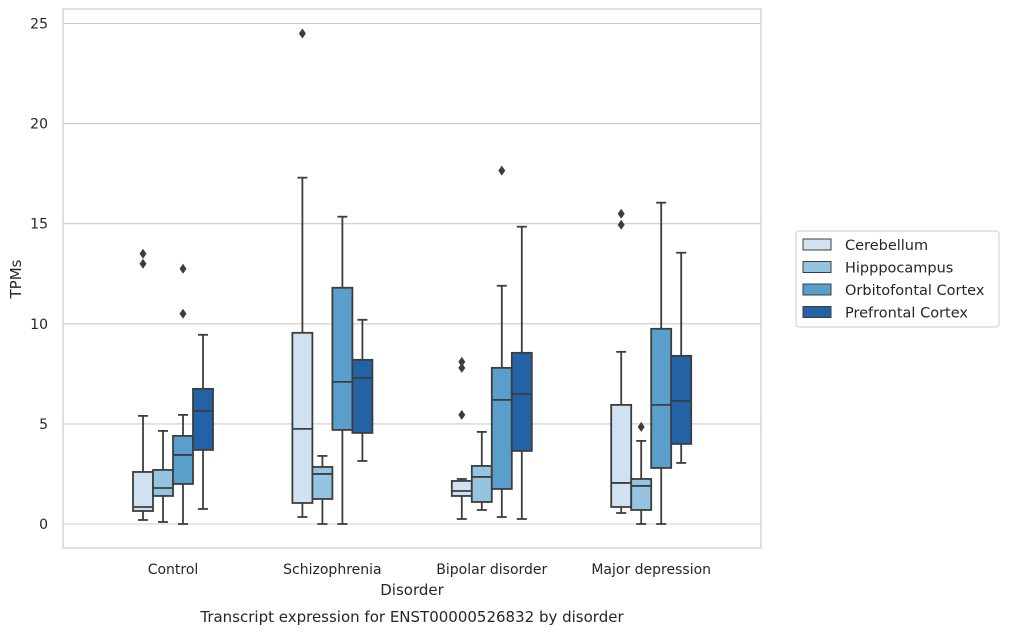 The image size is (1009, 634). I want to click on x-tick-label: Bipolar disorder, so click(491, 570).